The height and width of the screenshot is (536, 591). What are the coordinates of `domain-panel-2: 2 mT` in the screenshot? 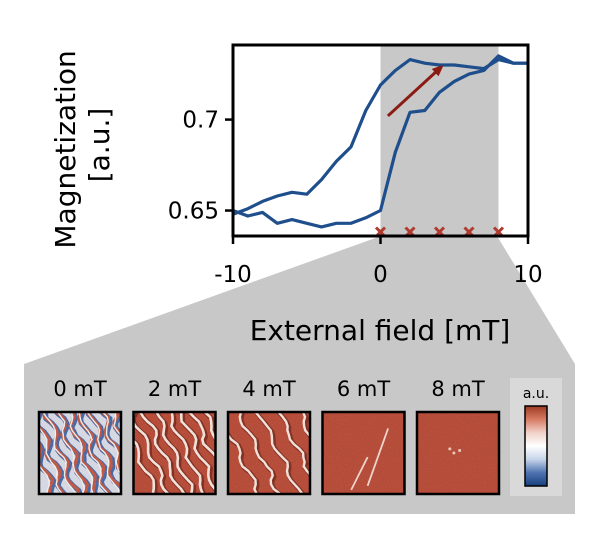 It's located at (174, 436).